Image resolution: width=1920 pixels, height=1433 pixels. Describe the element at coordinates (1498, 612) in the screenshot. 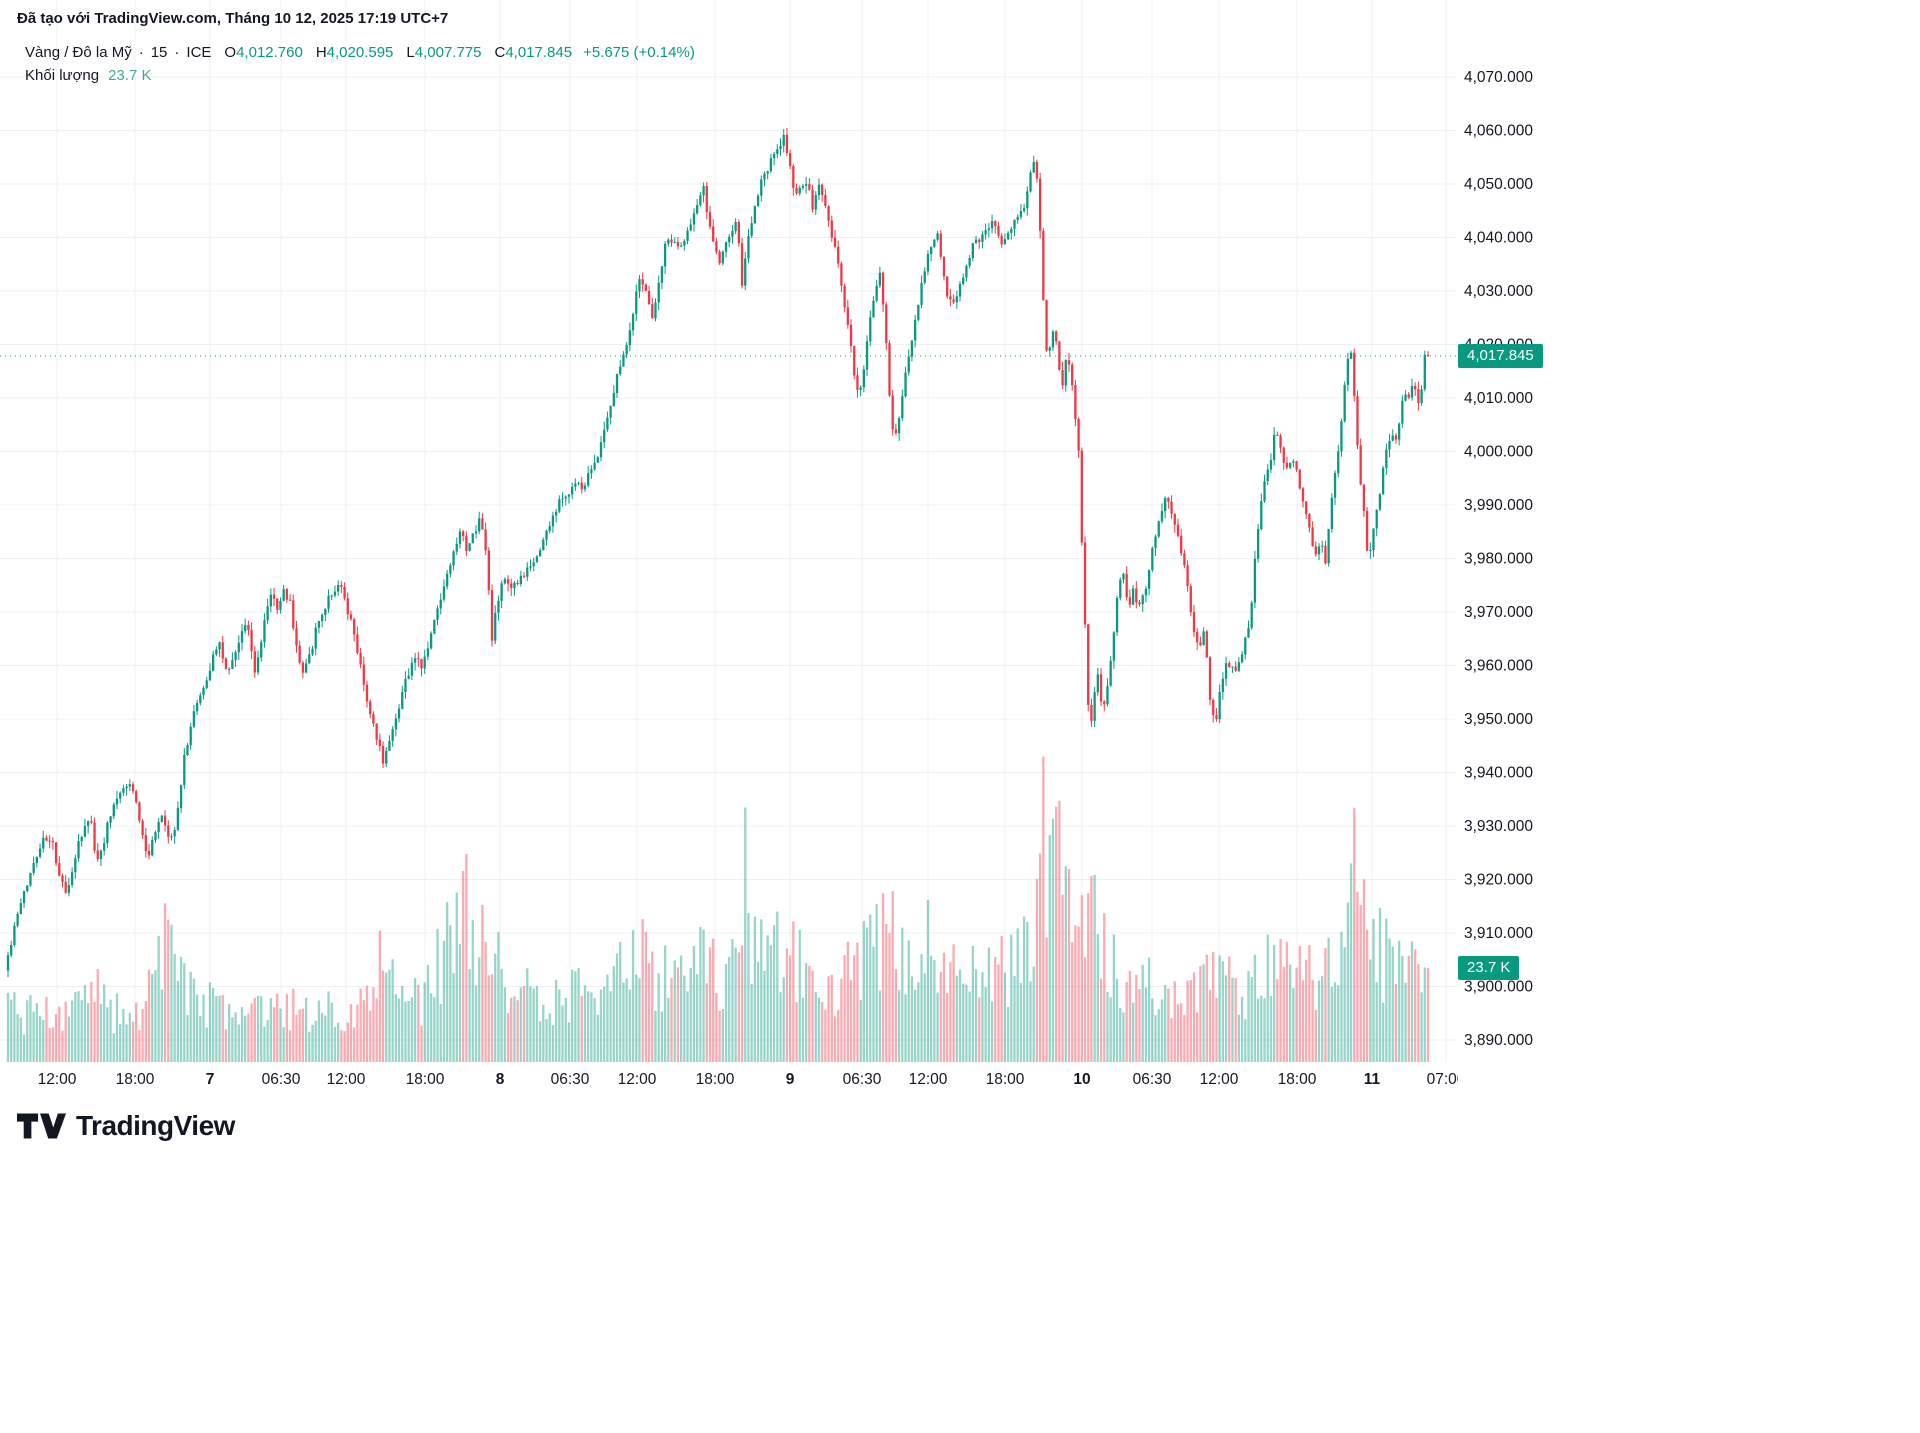

I see `price-tick-label: 3,970.000` at that location.